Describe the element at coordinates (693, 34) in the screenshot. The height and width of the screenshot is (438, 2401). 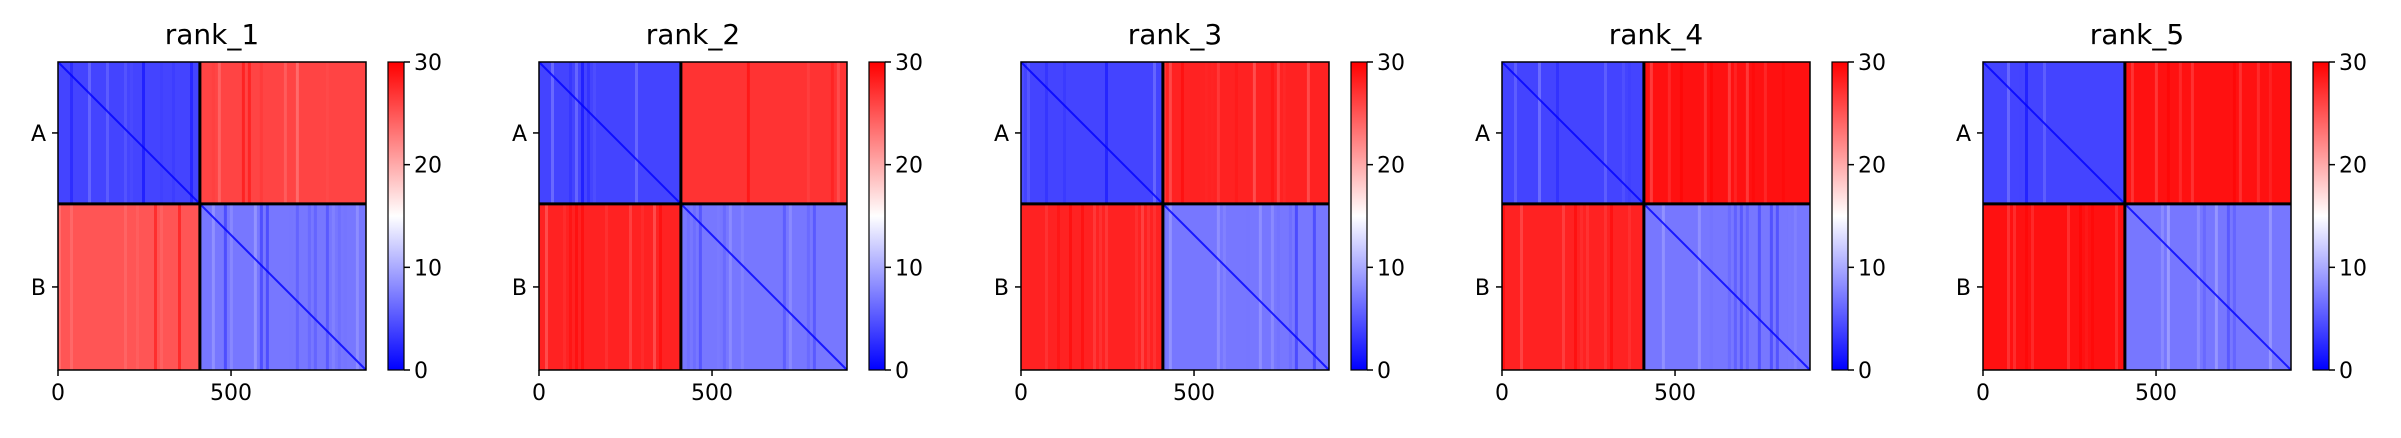
I see `panel-title: rank_2` at that location.